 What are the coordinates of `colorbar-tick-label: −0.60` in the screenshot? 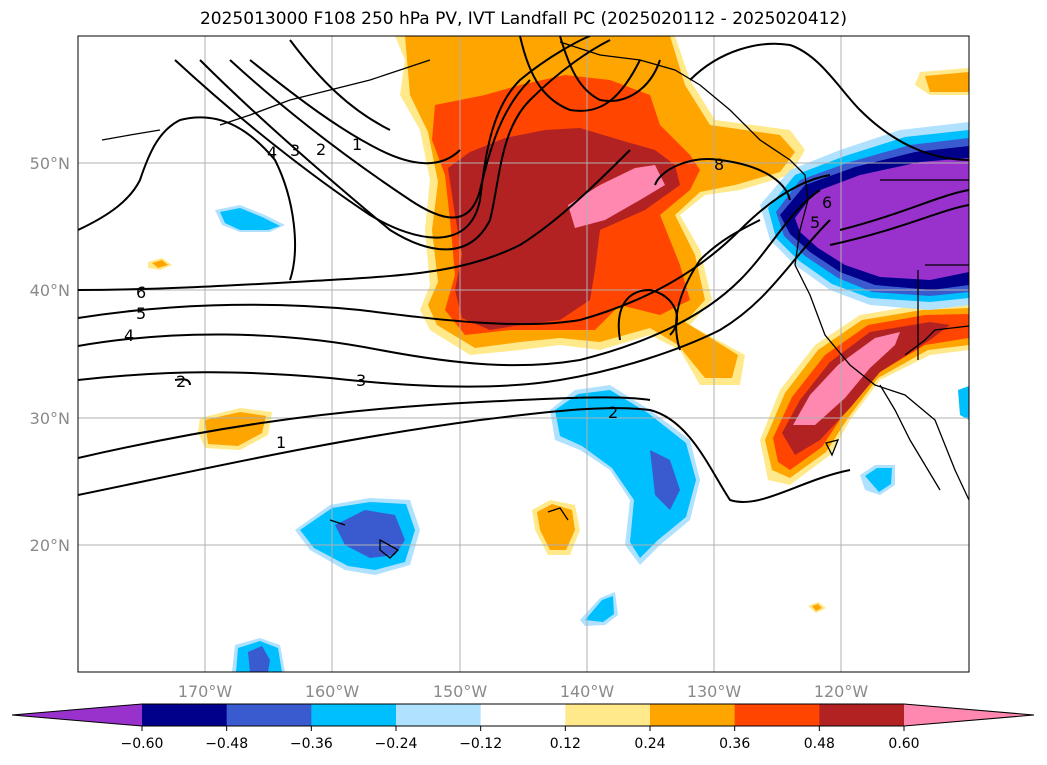 It's located at (142, 744).